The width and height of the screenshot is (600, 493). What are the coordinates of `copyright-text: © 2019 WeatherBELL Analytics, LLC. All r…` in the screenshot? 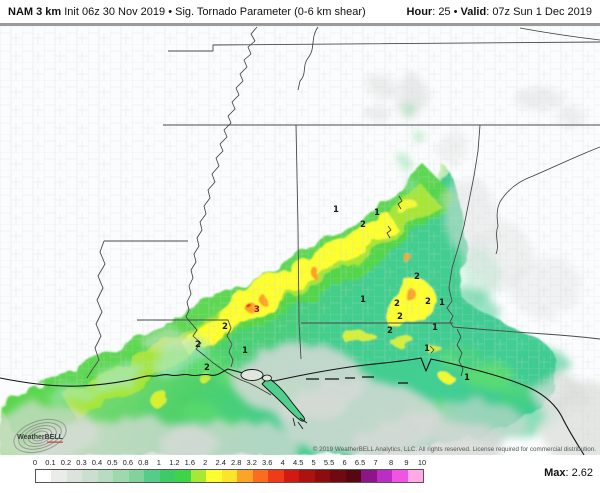 It's located at (454, 449).